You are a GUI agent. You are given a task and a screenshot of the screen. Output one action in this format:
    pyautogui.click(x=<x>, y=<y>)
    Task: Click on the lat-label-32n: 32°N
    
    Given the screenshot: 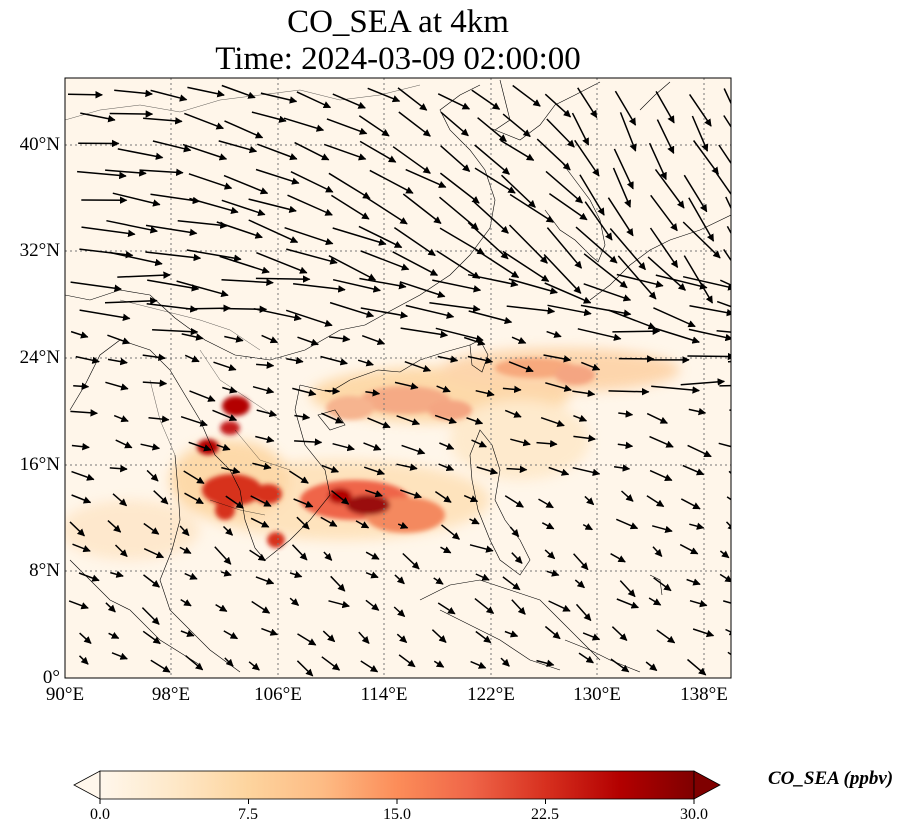 What is the action you would take?
    pyautogui.click(x=39, y=250)
    